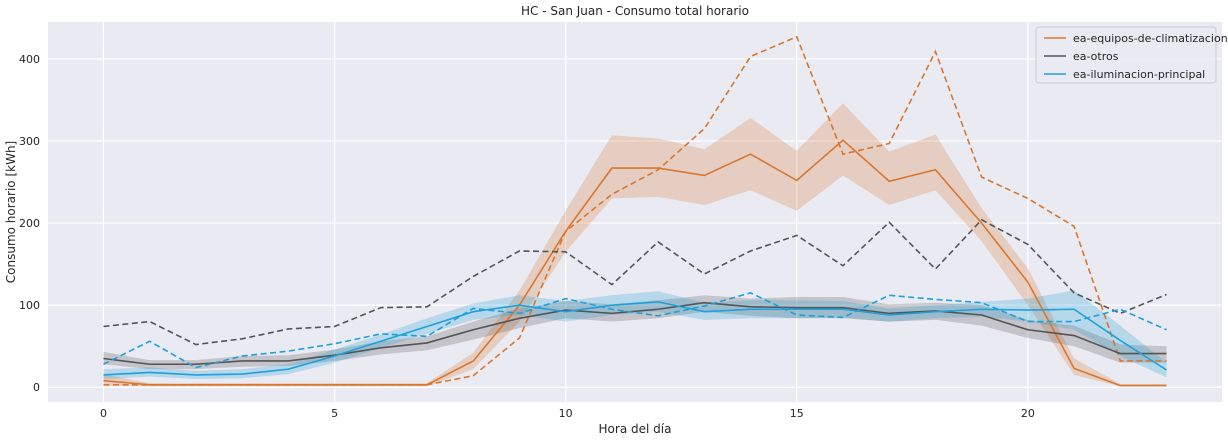 Image resolution: width=1228 pixels, height=442 pixels. What do you see at coordinates (1096, 56) in the screenshot?
I see `legend-label: ea-otros` at bounding box center [1096, 56].